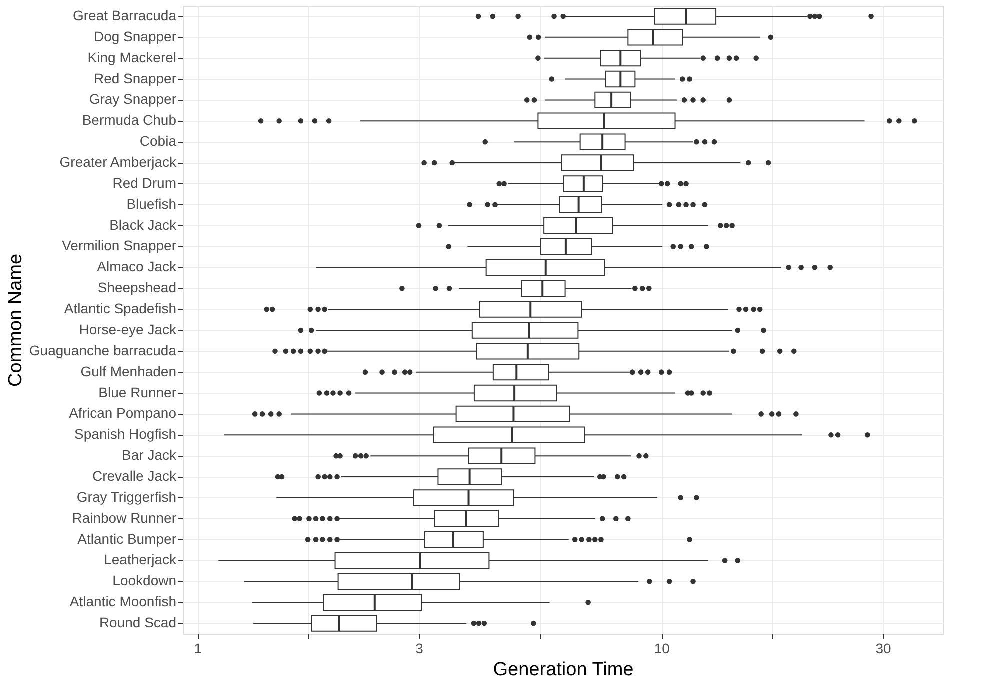  Describe the element at coordinates (144, 182) in the screenshot. I see `y-tick-label: Red Drum` at that location.